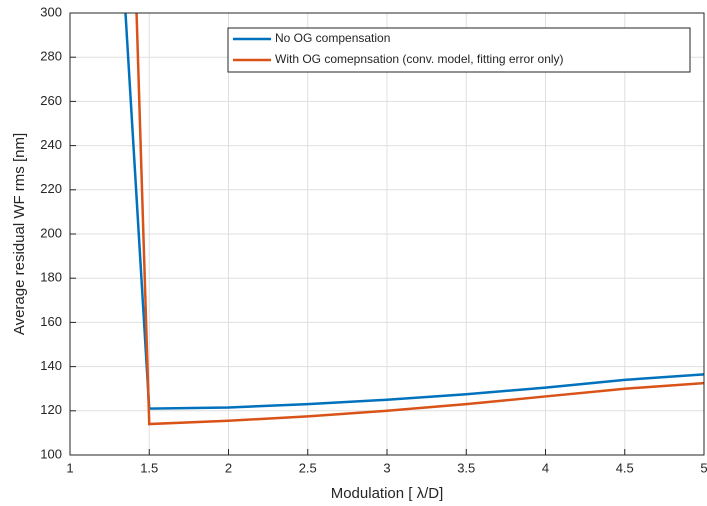  What do you see at coordinates (308, 467) in the screenshot?
I see `x-tick-label: 2.5` at bounding box center [308, 467].